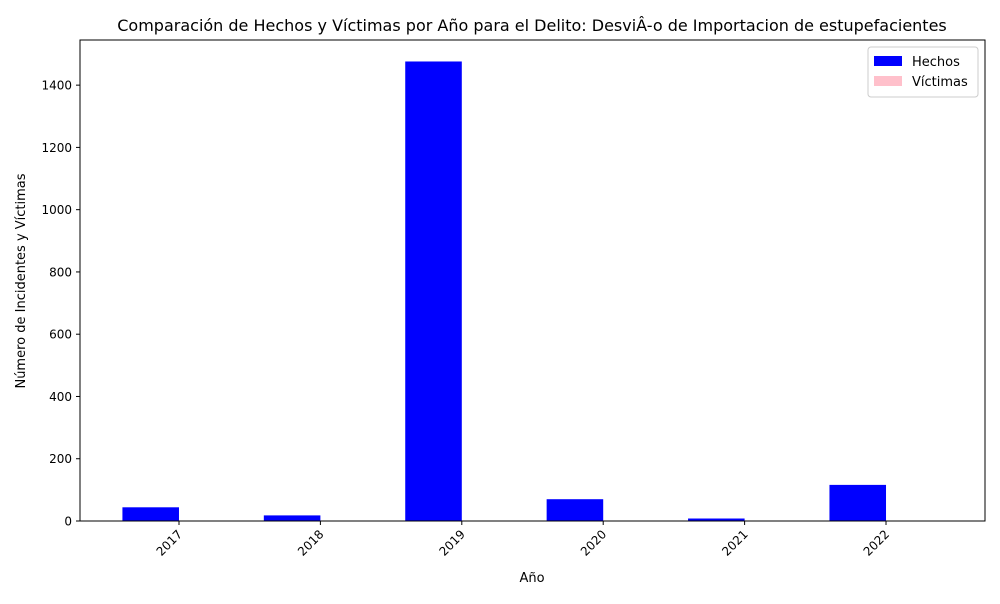 This screenshot has width=1000, height=604. Describe the element at coordinates (60, 335) in the screenshot. I see `y-tick-label-600: 600` at that location.